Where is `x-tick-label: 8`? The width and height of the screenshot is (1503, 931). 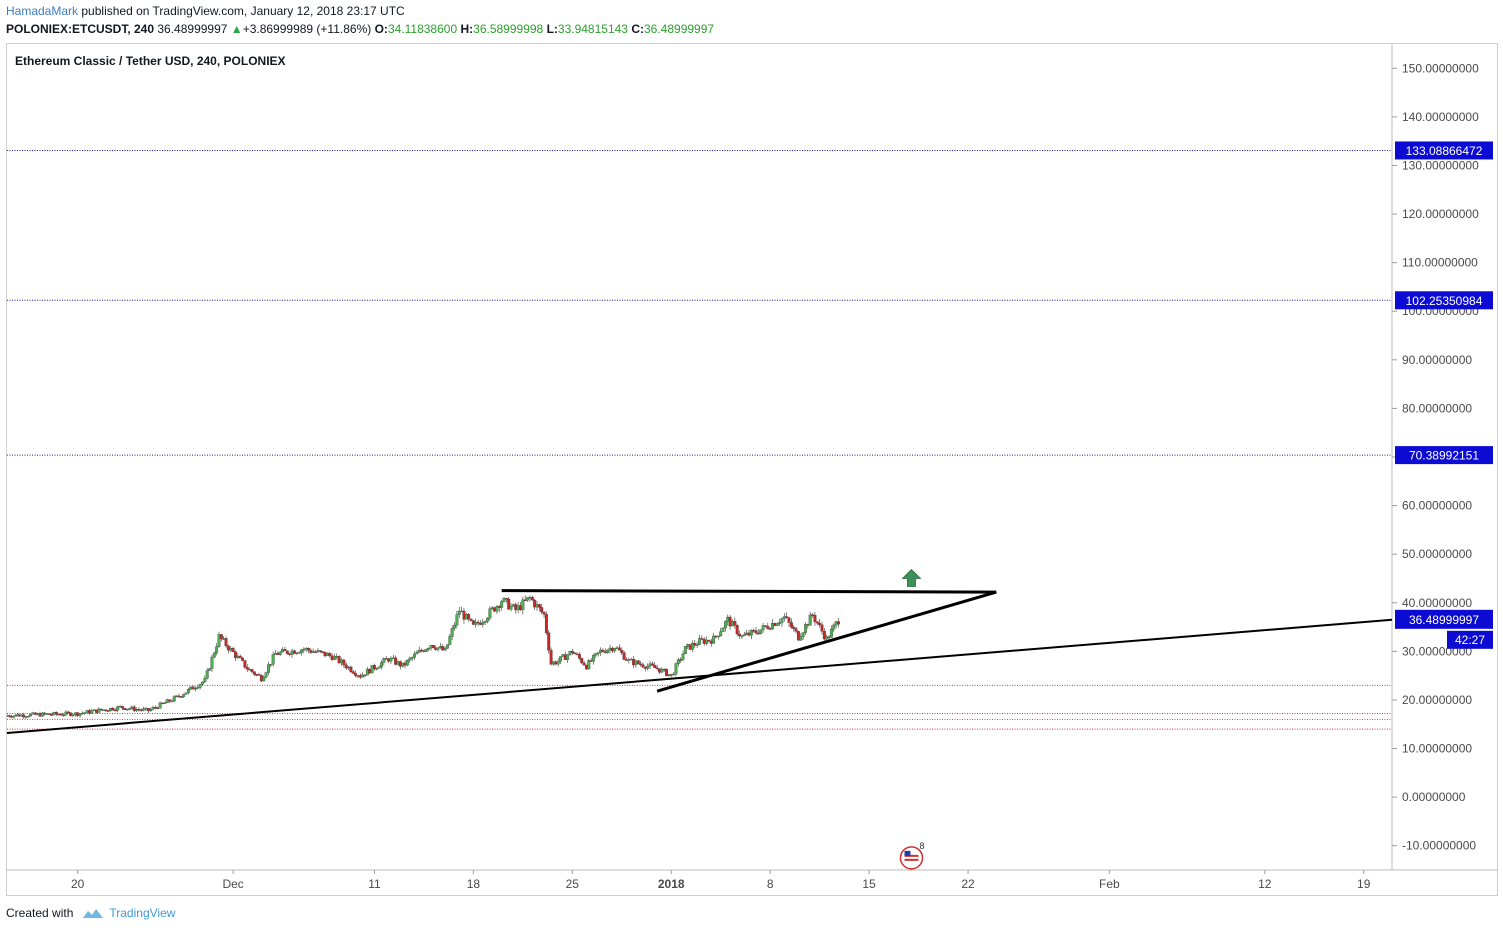
x-tick-label: 8 is located at coordinates (770, 884).